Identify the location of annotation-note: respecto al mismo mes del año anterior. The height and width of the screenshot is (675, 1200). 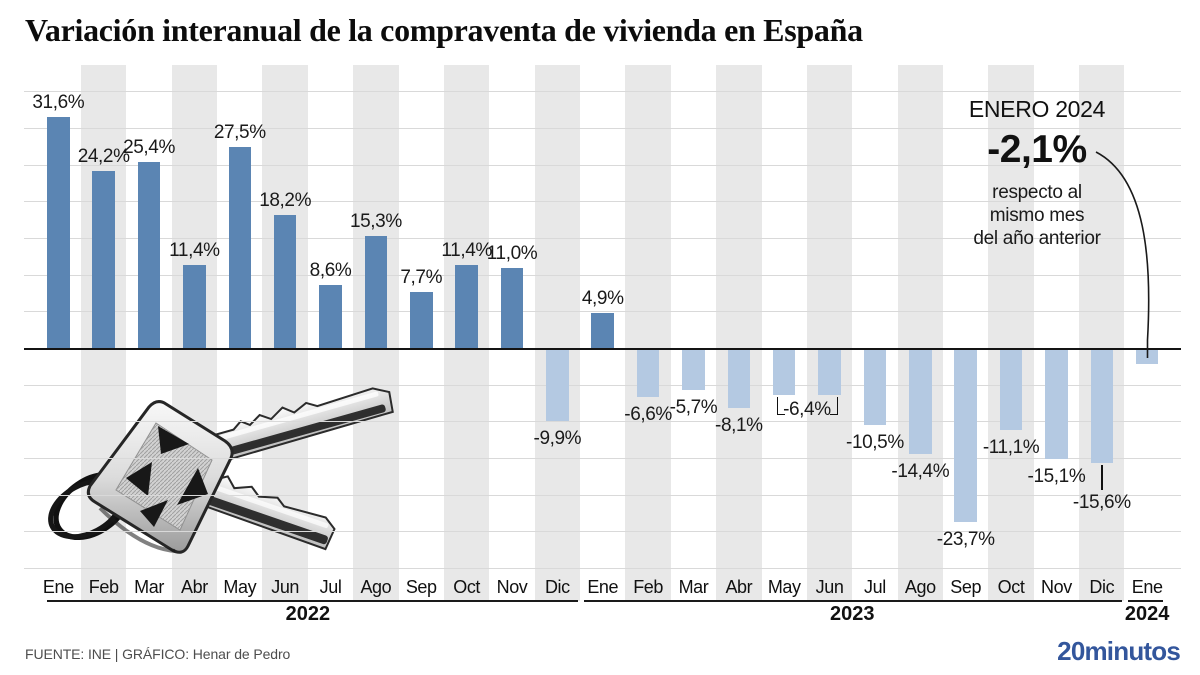
(1037, 215).